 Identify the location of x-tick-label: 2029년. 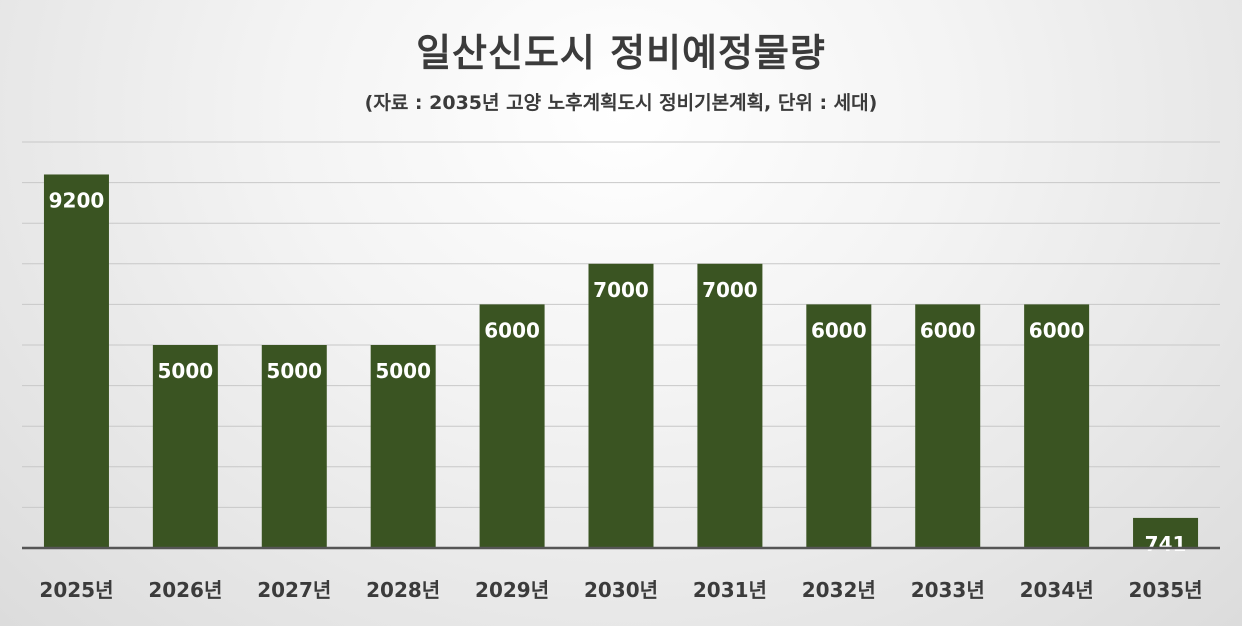
(512, 590).